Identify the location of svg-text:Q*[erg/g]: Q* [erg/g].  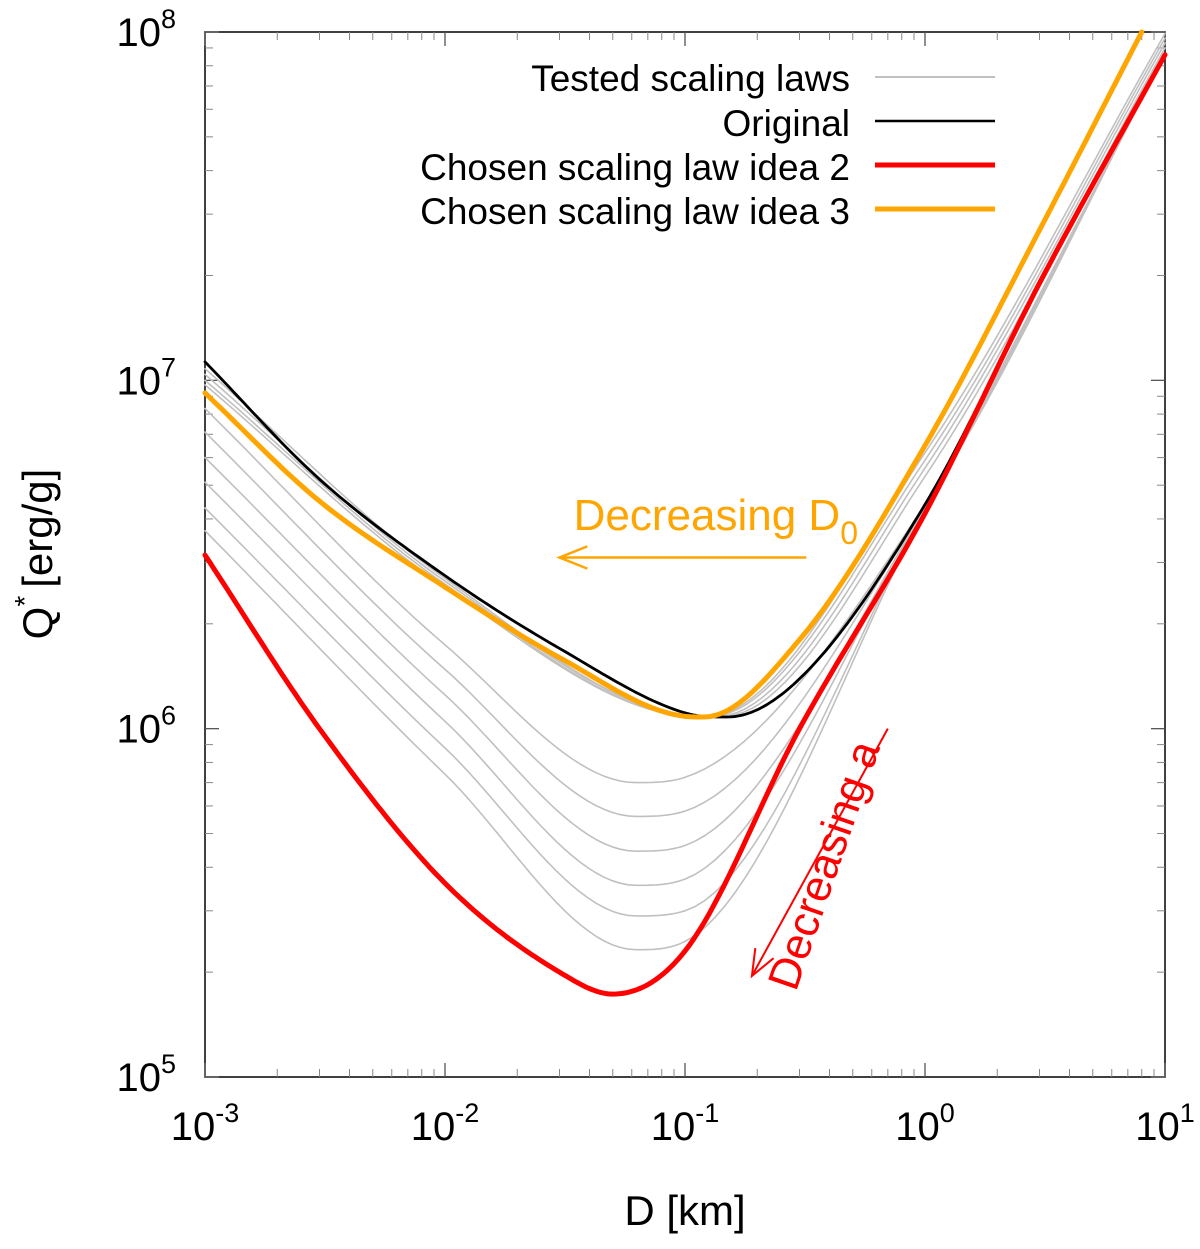
(35, 554).